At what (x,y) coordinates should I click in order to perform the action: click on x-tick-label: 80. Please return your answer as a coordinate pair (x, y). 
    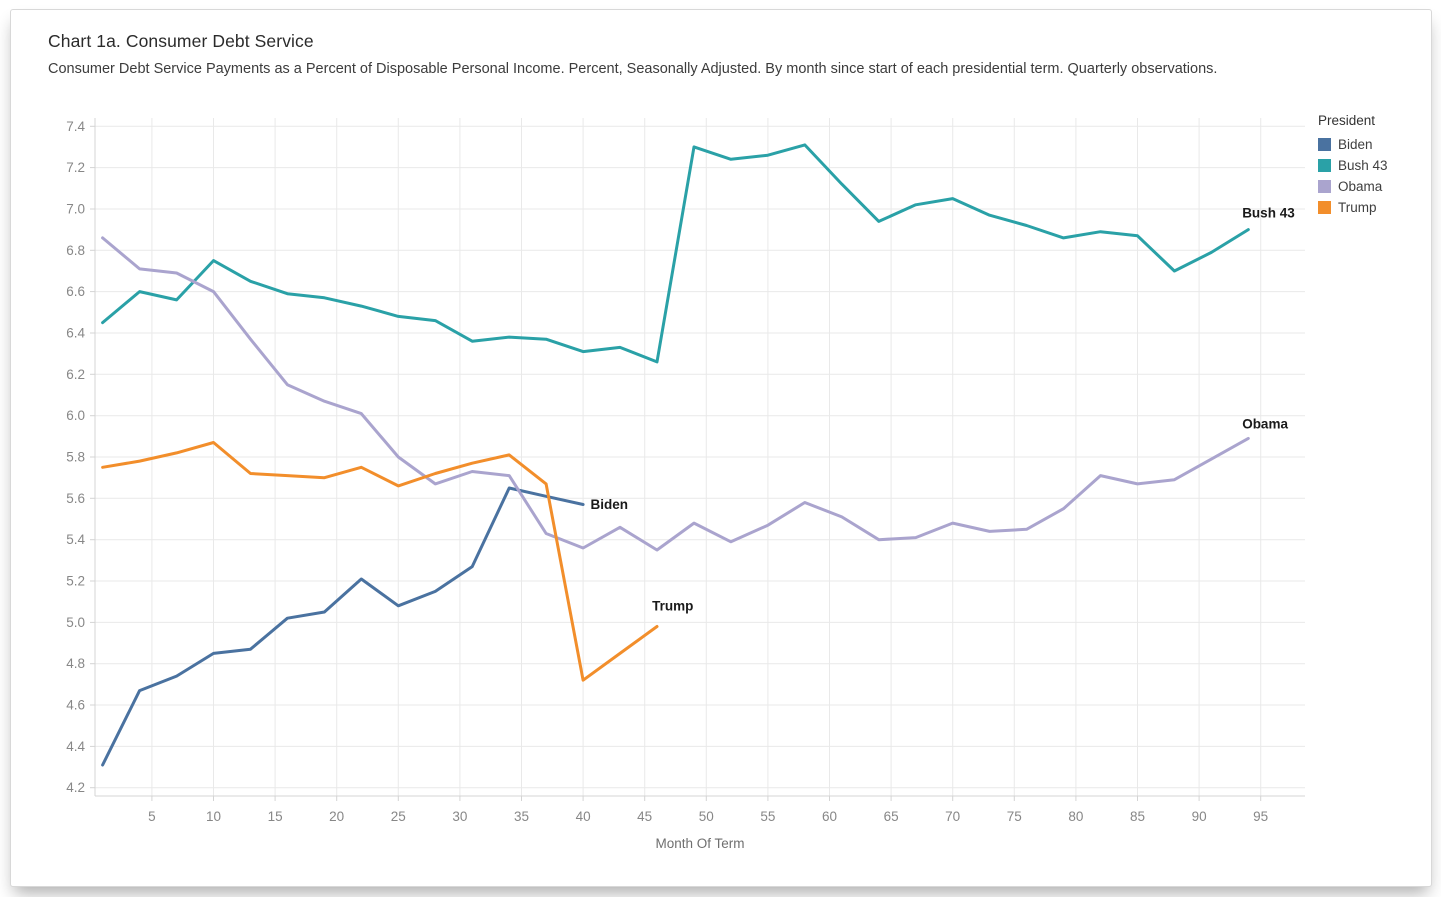
    Looking at the image, I should click on (1075, 816).